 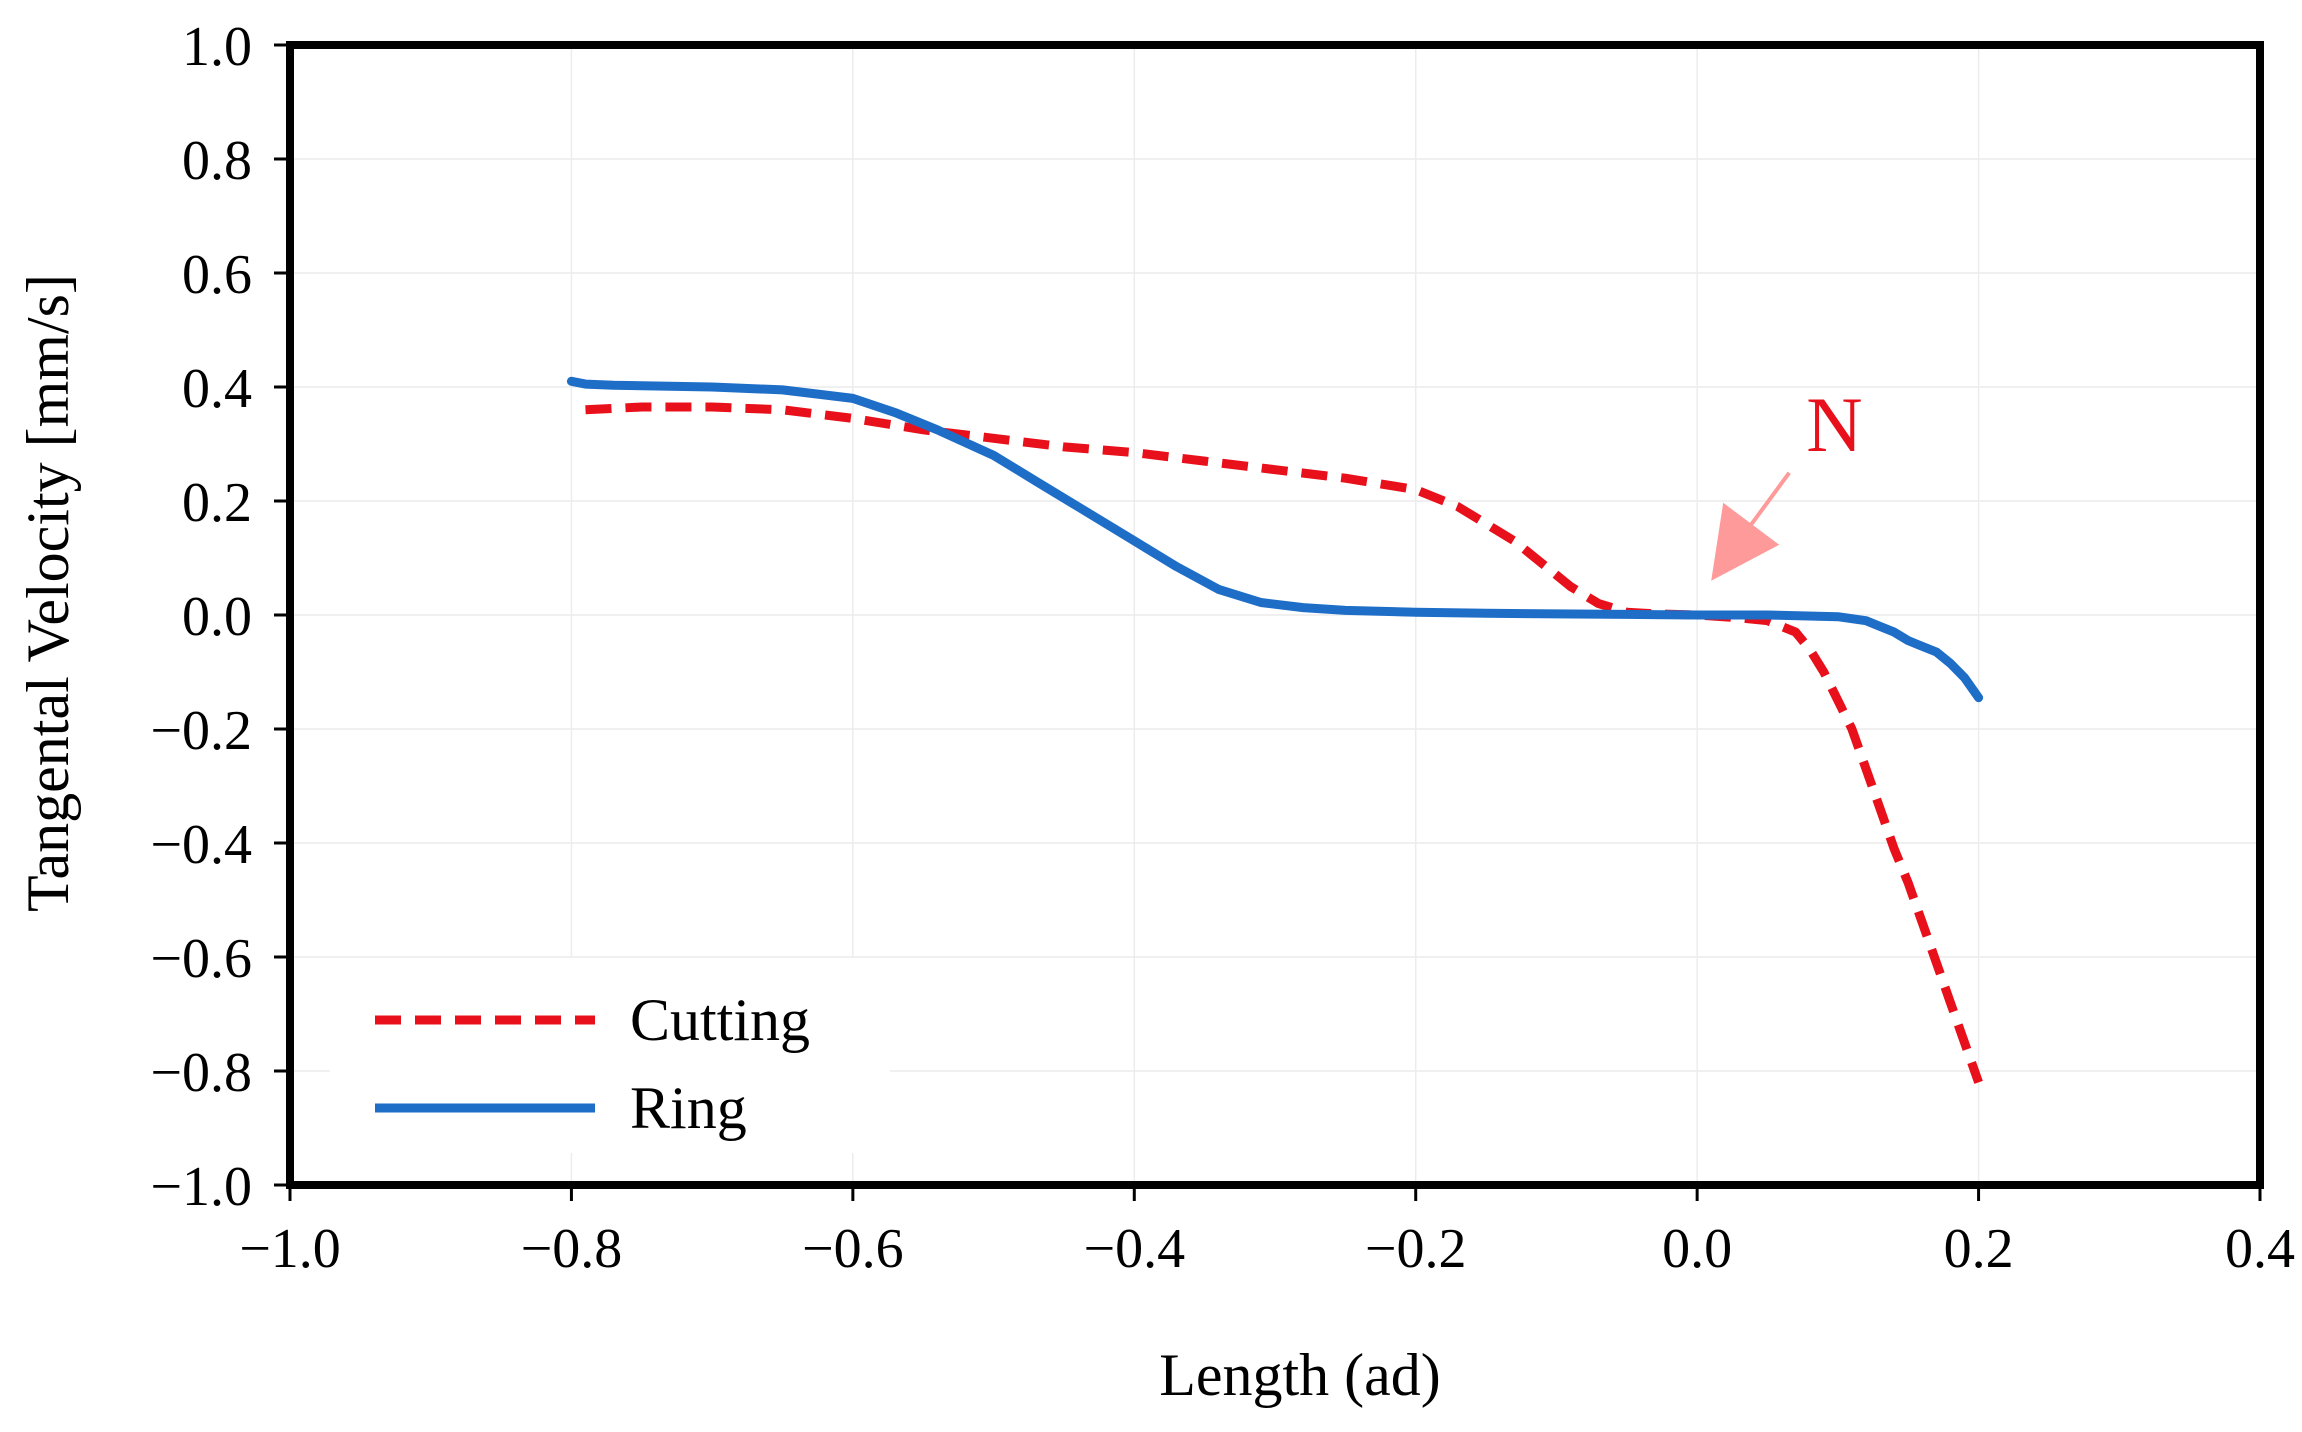 I want to click on y-tick-label: 1.0, so click(x=217, y=47).